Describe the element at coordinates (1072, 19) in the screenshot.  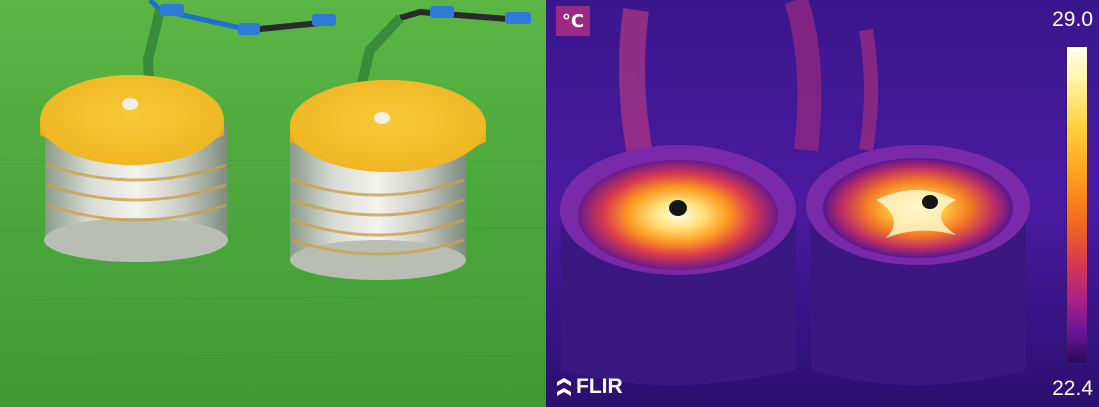
I see `scale-max-value: 29.0` at that location.